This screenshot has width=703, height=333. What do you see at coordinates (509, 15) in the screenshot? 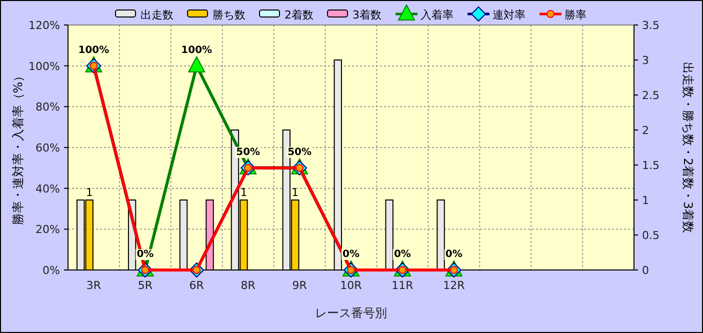
I see `legend-label: 連対率` at bounding box center [509, 15].